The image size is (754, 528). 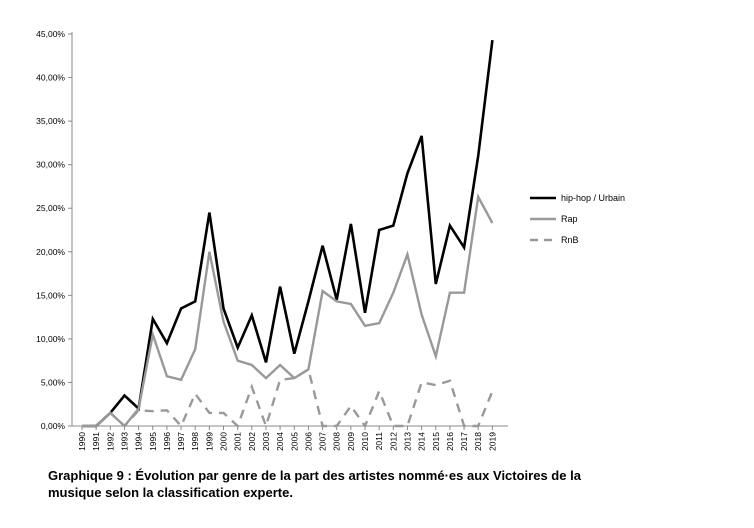 What do you see at coordinates (308, 441) in the screenshot?
I see `x-tick-label: 2006` at bounding box center [308, 441].